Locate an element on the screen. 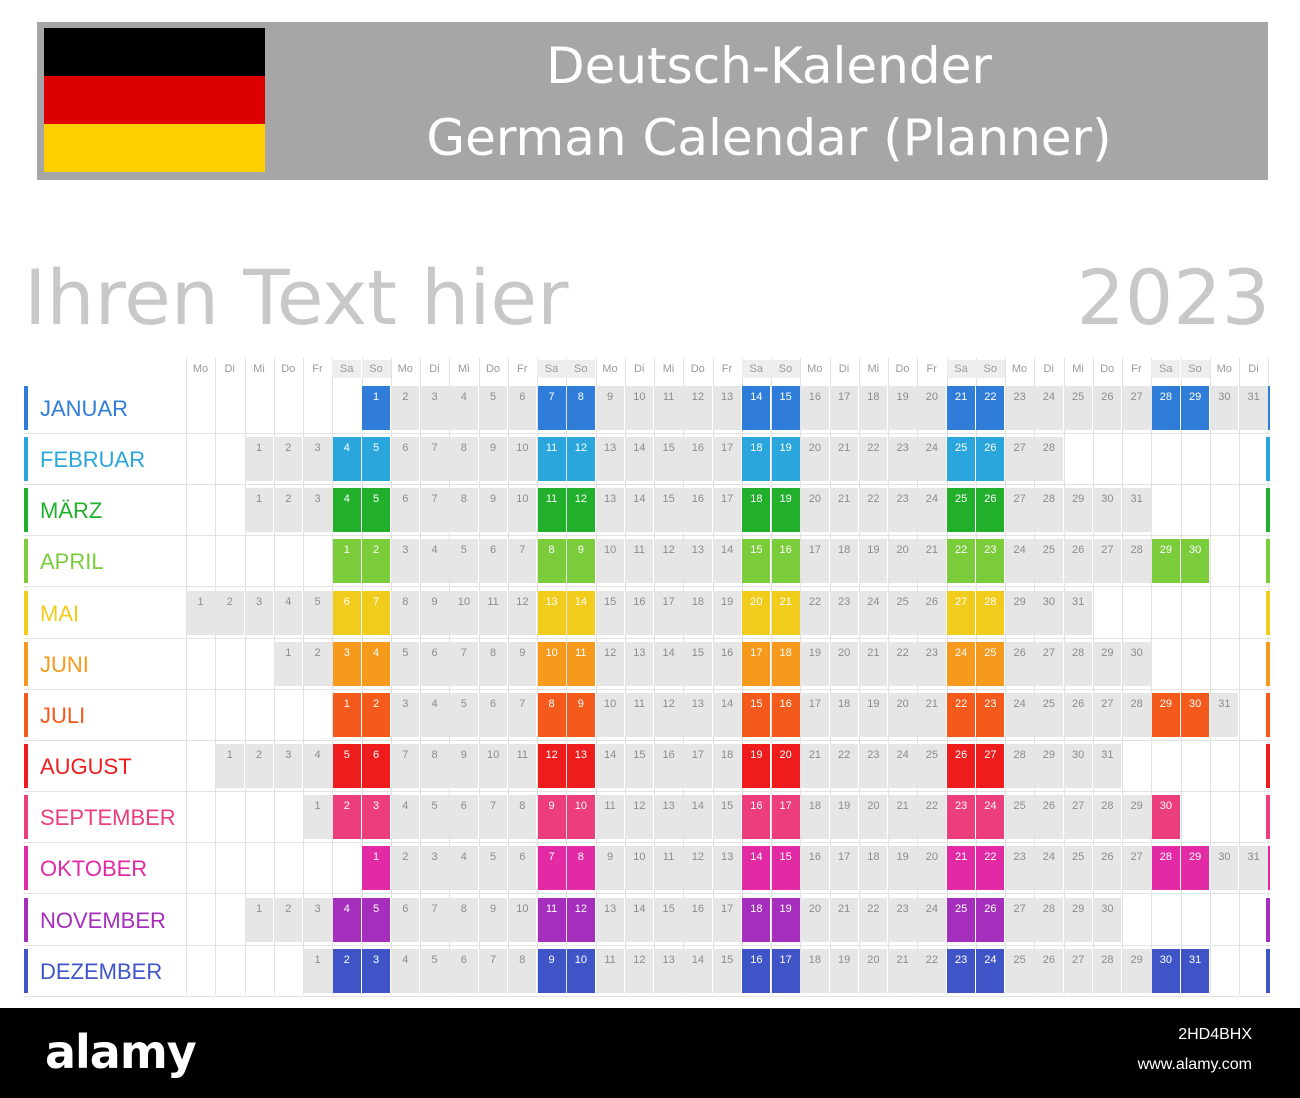  weekend-day-cell: 25 is located at coordinates (961, 510).